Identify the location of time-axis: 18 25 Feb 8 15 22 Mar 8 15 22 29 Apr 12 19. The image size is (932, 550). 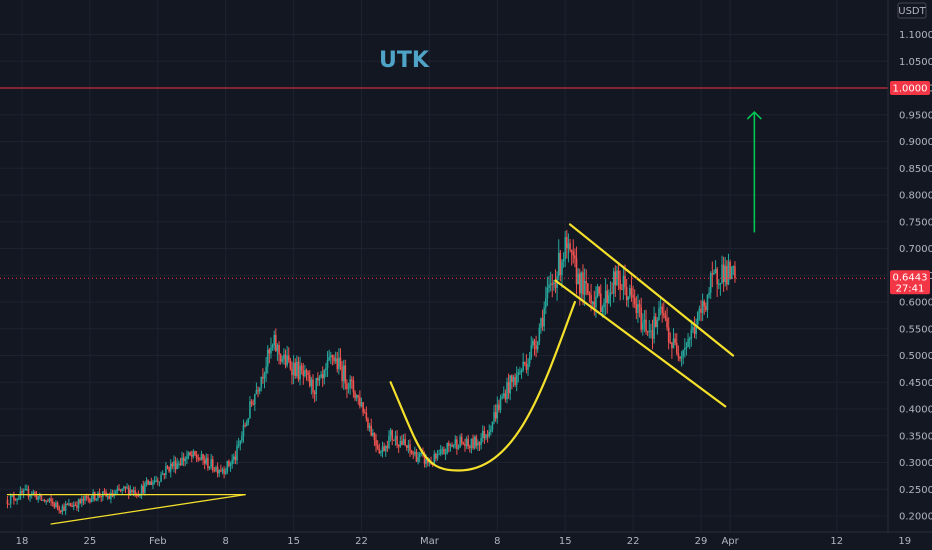
(466, 539).